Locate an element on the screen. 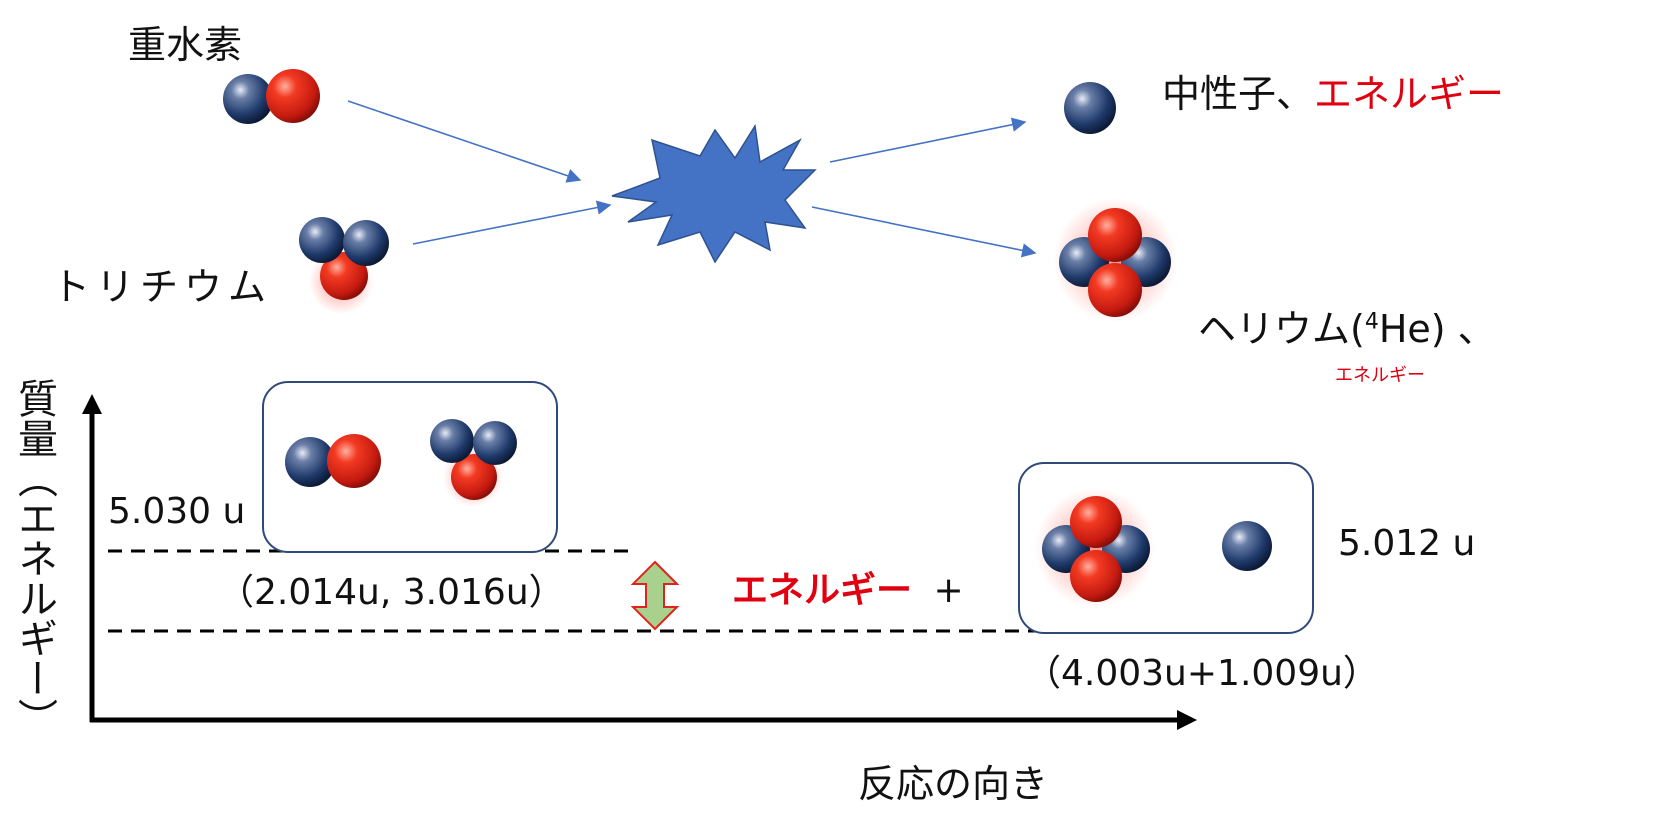 This screenshot has width=1655, height=835. neutron-energy-label: エネルギー is located at coordinates (1409, 94).